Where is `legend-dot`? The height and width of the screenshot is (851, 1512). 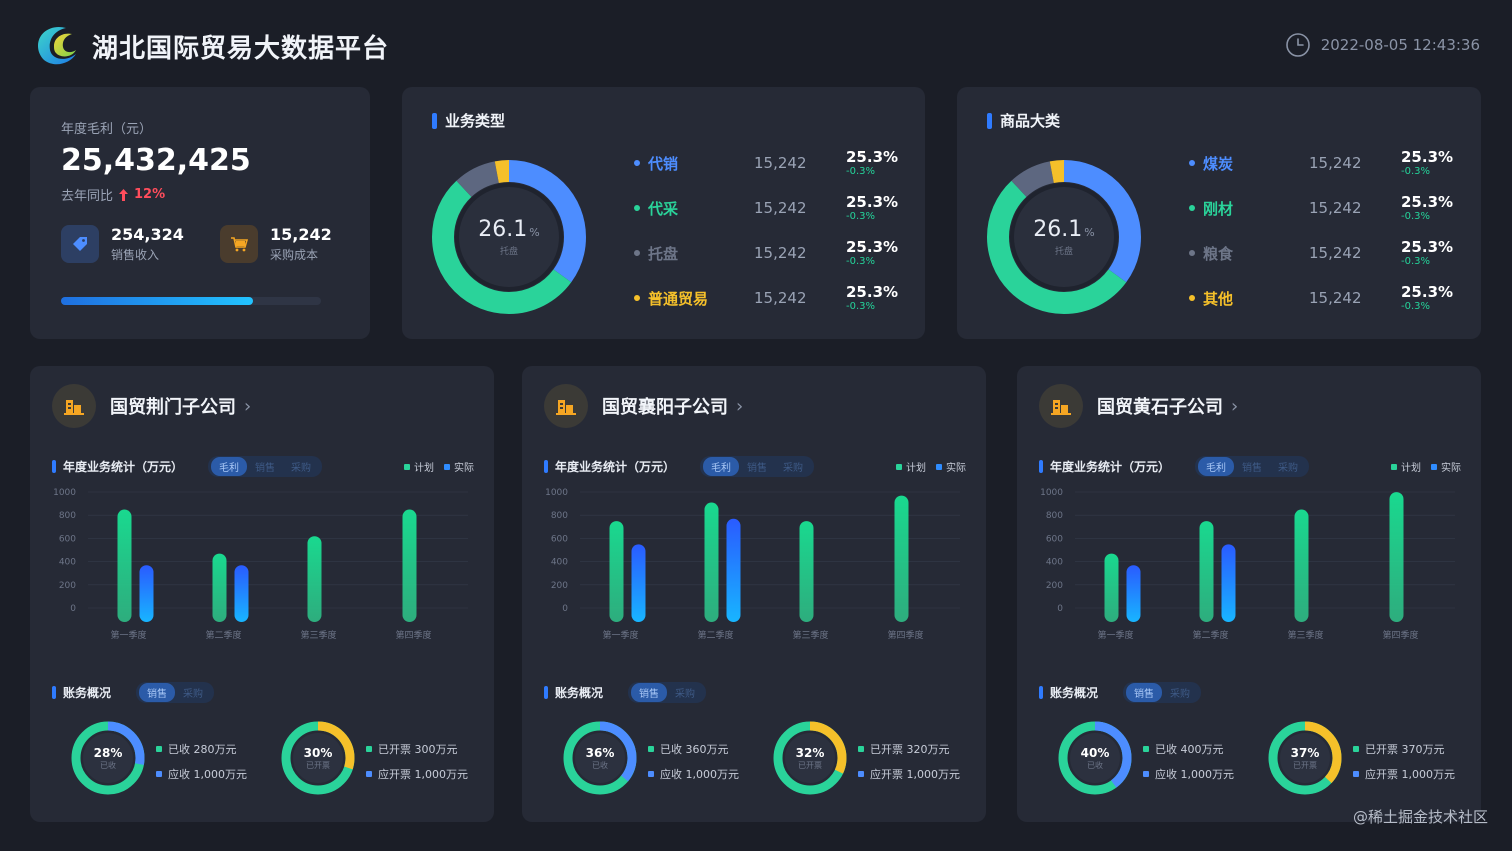 legend-dot is located at coordinates (1192, 208).